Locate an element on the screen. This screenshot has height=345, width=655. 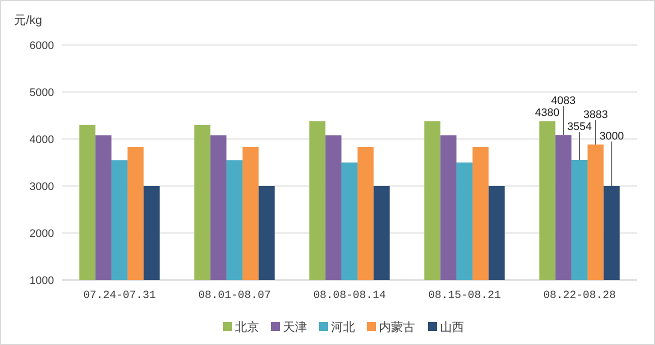
x-tick-label: 08.08-08.14 is located at coordinates (349, 296).